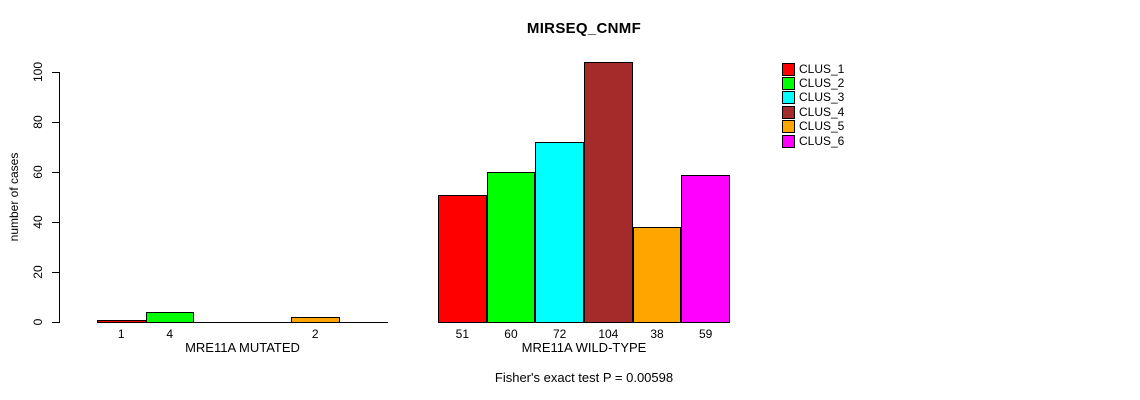  Describe the element at coordinates (822, 126) in the screenshot. I see `legend-label: CLUS_5` at that location.